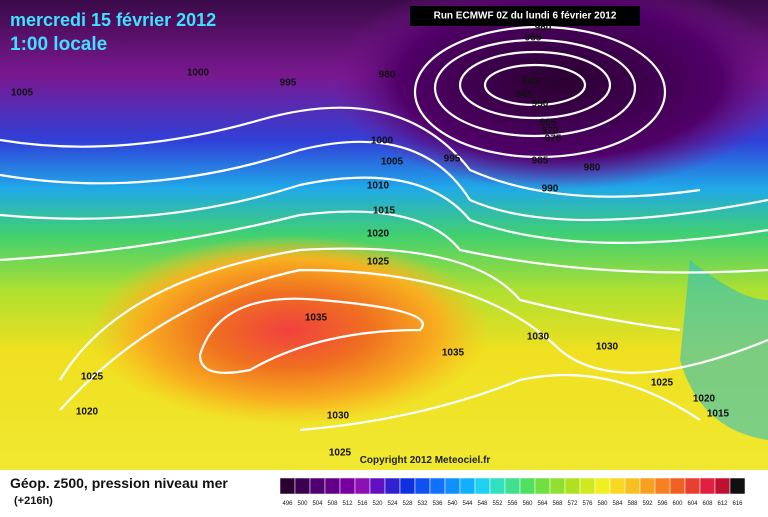 Image resolution: width=768 pixels, height=517 pixels. I want to click on run-box, so click(525, 16).